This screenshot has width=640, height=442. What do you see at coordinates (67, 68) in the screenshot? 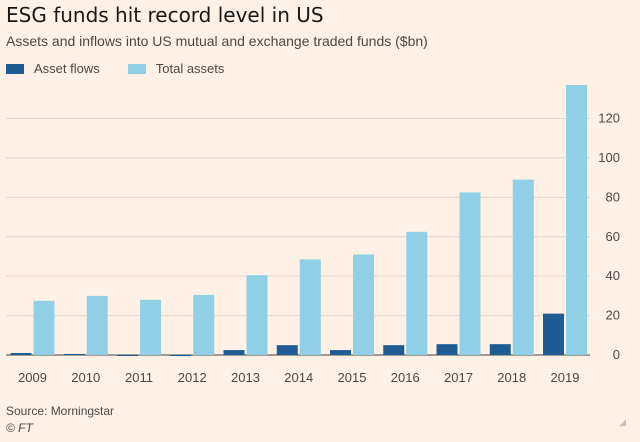
I see `legend-label-asset-flows: Asset flows` at bounding box center [67, 68].